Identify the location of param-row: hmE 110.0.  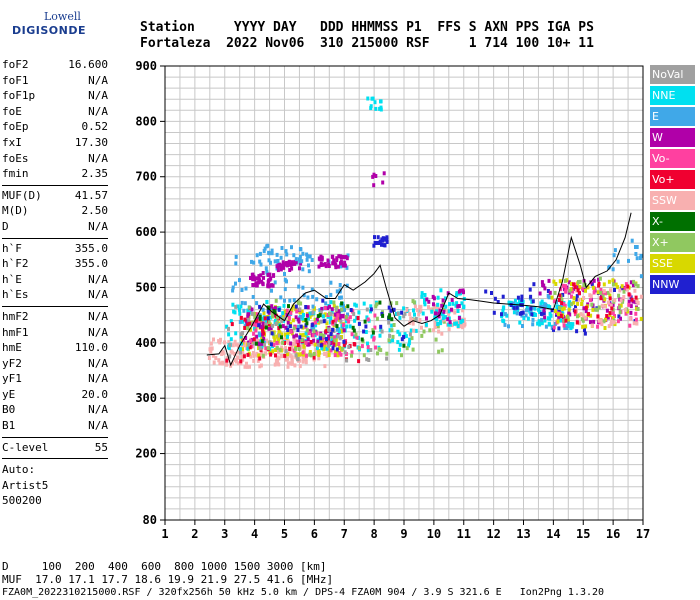
(55, 349).